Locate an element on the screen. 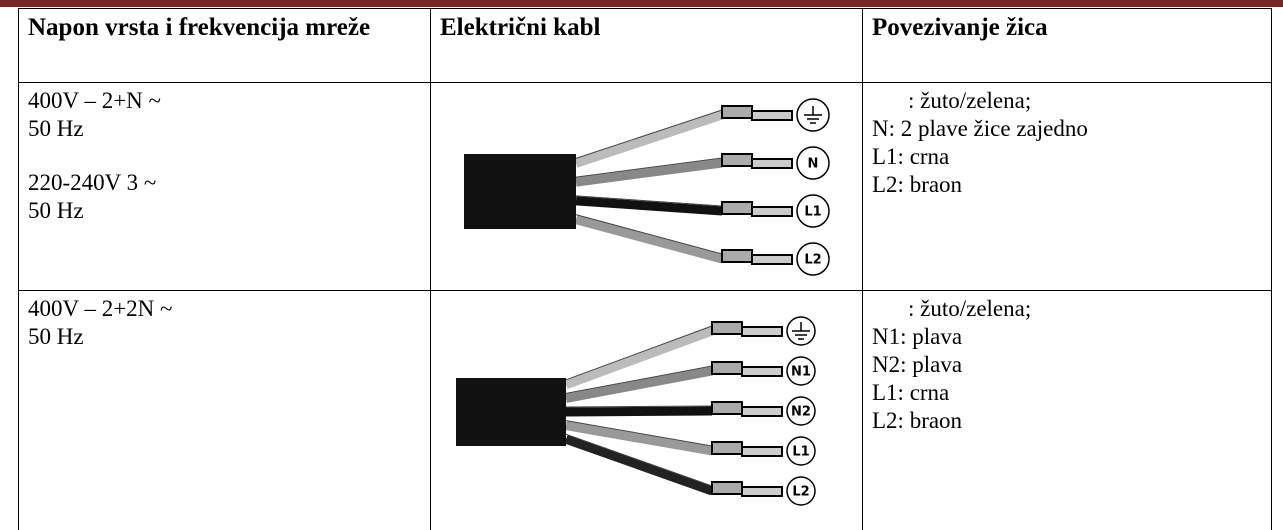 Image resolution: width=1283 pixels, height=530 pixels. terminal-label: N2 is located at coordinates (801, 412).